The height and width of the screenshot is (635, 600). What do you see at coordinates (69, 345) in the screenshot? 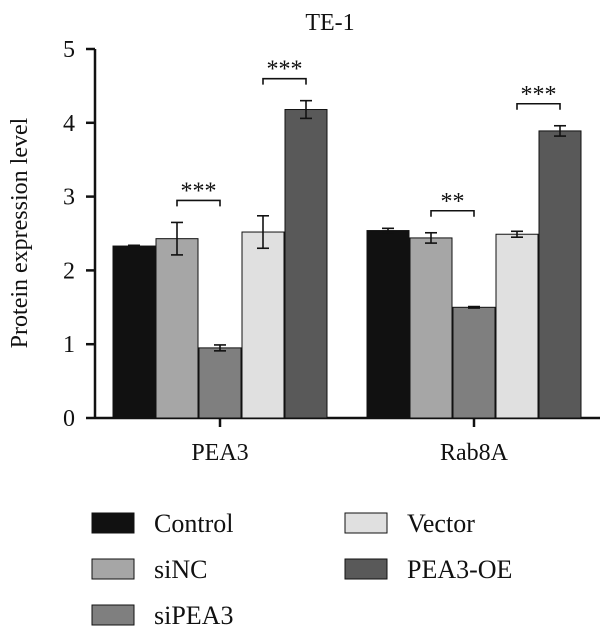
I see `y-tick-label: 1` at bounding box center [69, 345].